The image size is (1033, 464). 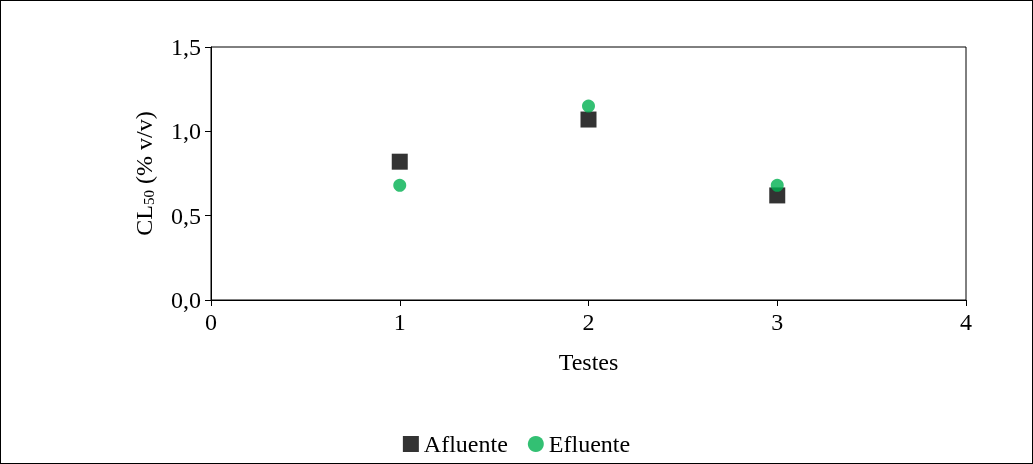 I want to click on legend-label: Efluente, so click(x=589, y=444).